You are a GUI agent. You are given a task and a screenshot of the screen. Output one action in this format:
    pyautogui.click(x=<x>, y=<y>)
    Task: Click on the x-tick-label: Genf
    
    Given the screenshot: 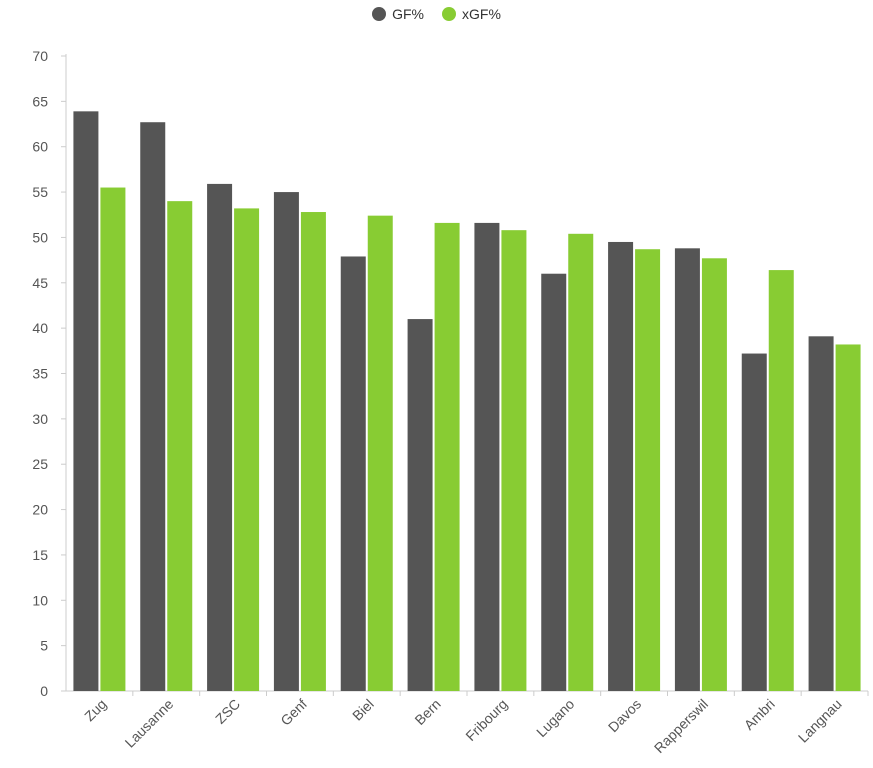 What is the action you would take?
    pyautogui.click(x=293, y=712)
    